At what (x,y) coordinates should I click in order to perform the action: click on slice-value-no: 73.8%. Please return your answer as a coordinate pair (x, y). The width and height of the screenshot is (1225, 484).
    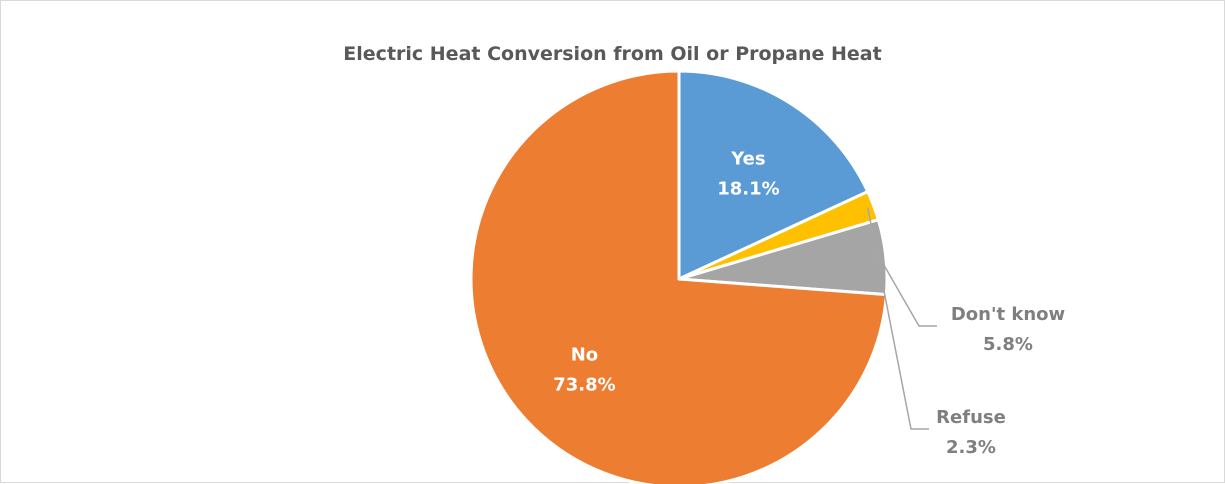
    Looking at the image, I should click on (584, 385).